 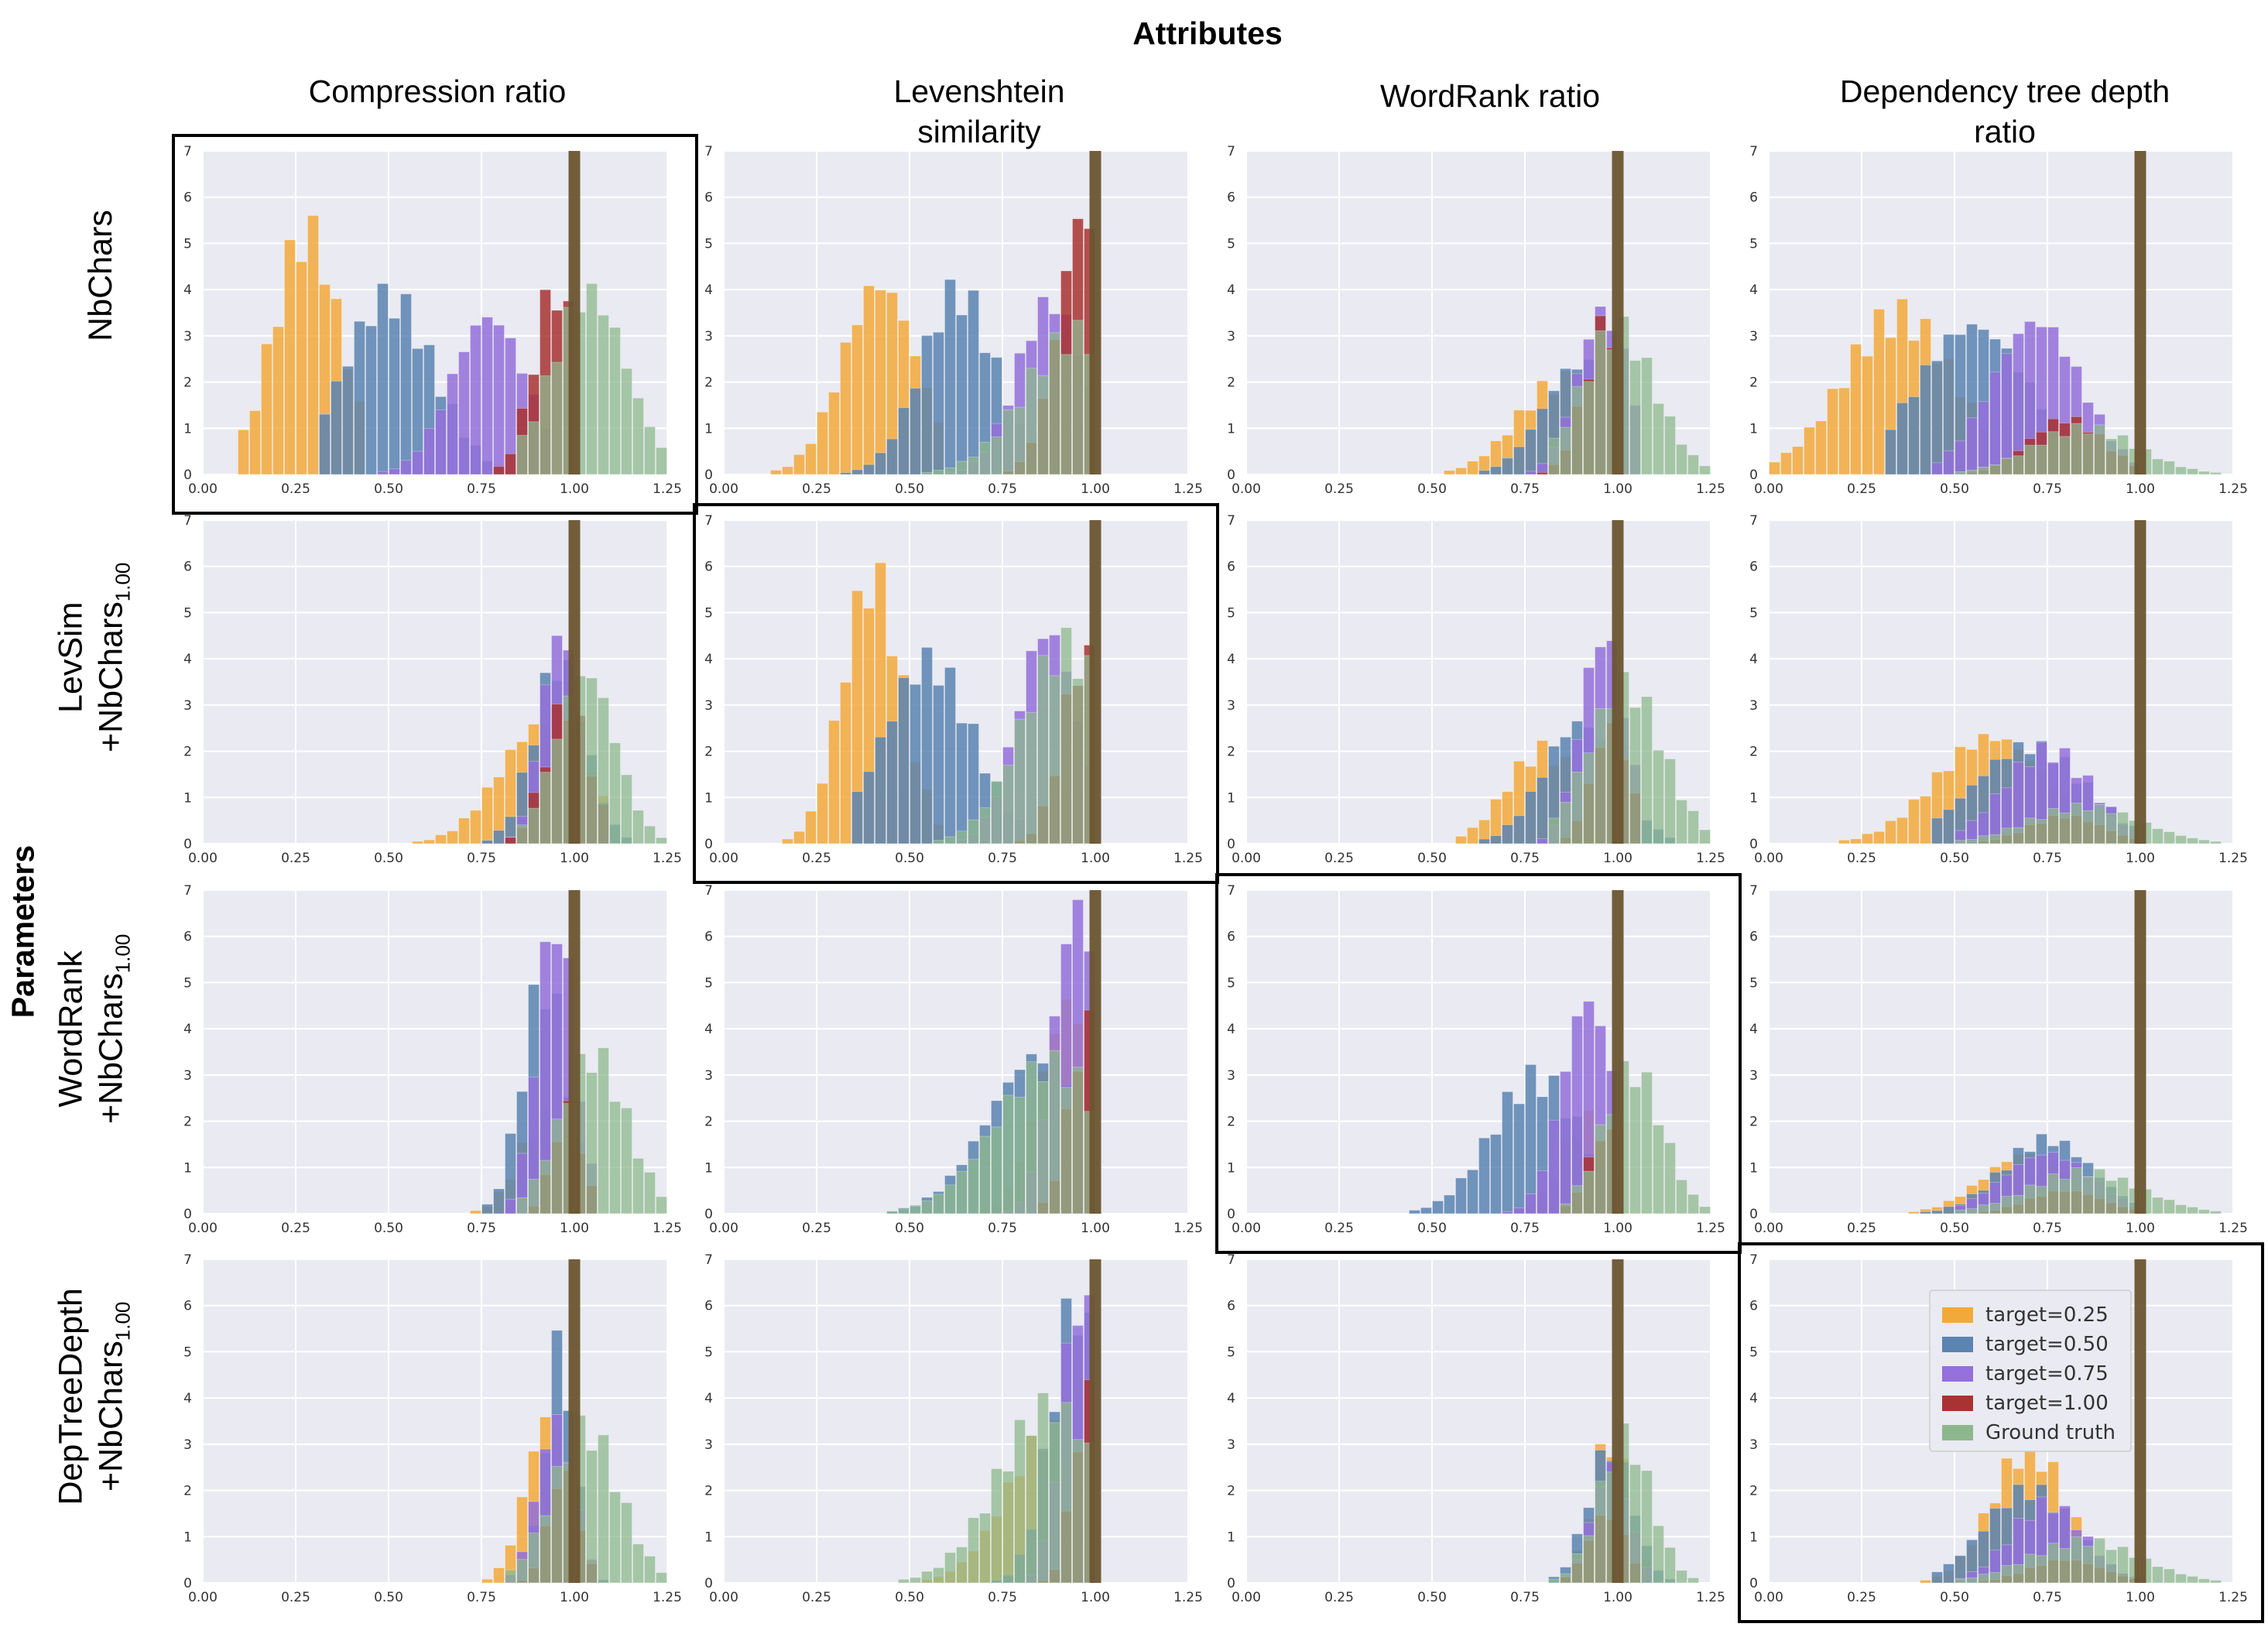 I want to click on panel-r1-c3: 0 1 2 3 4 5 6 7 0.00 0.25 0.50 0.75 1.00 1.25, so click(x=1998, y=689).